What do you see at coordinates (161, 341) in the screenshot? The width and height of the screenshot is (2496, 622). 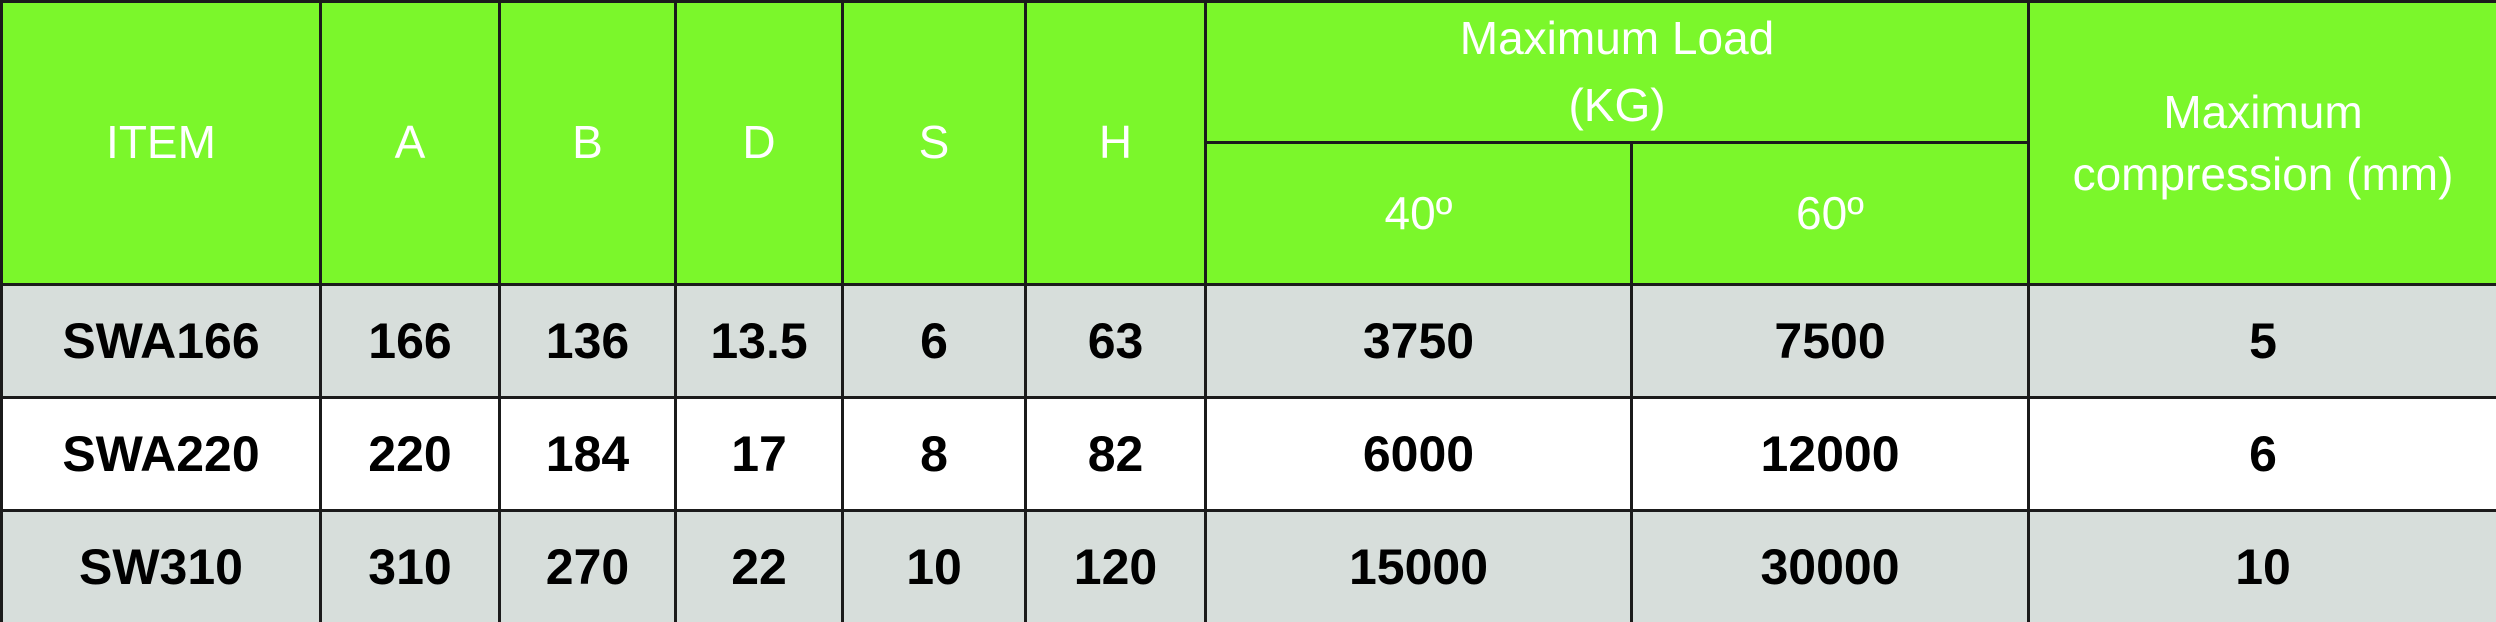 I see `cell-item: SWA166` at bounding box center [161, 341].